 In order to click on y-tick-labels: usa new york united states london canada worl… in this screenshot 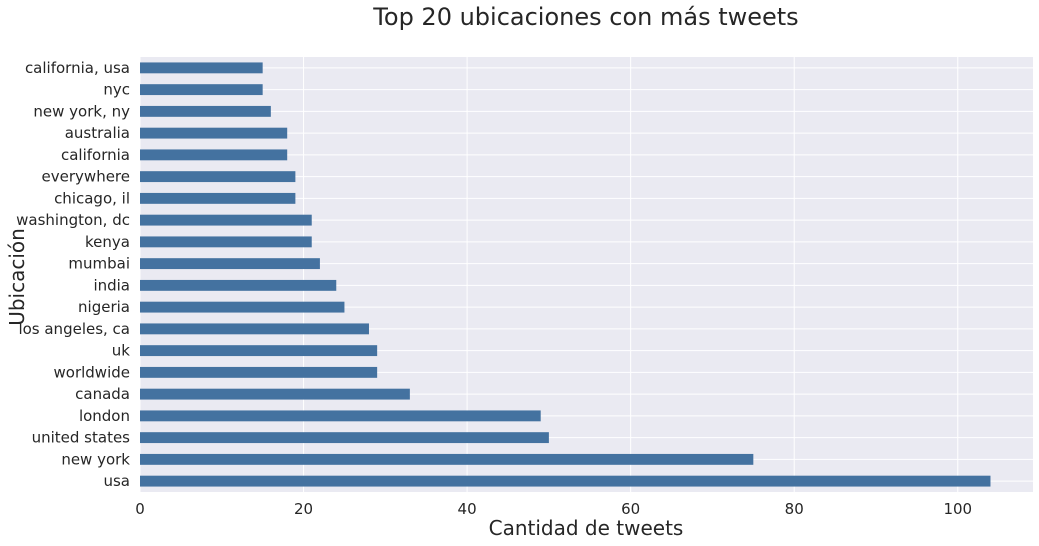, I will do `click(73, 274)`.